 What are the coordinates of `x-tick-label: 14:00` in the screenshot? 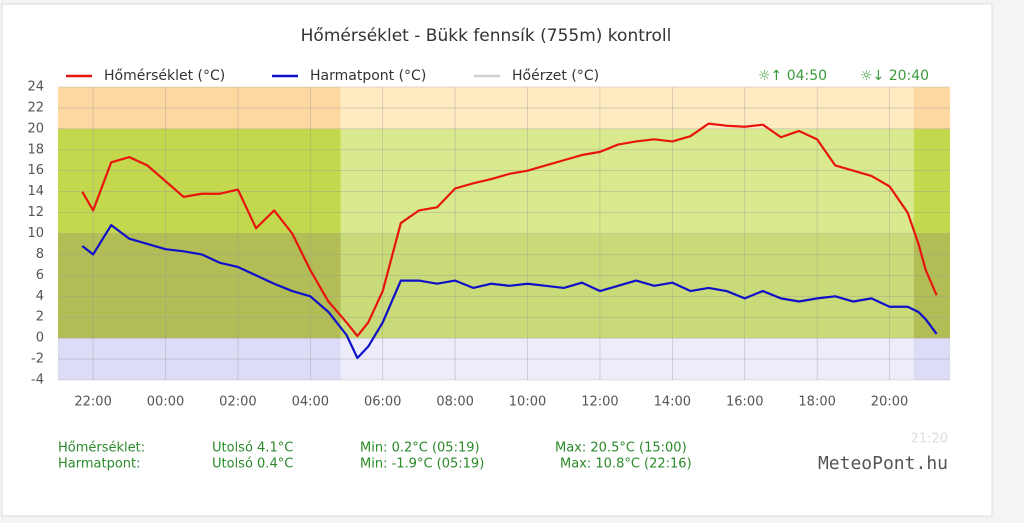 It's located at (672, 402).